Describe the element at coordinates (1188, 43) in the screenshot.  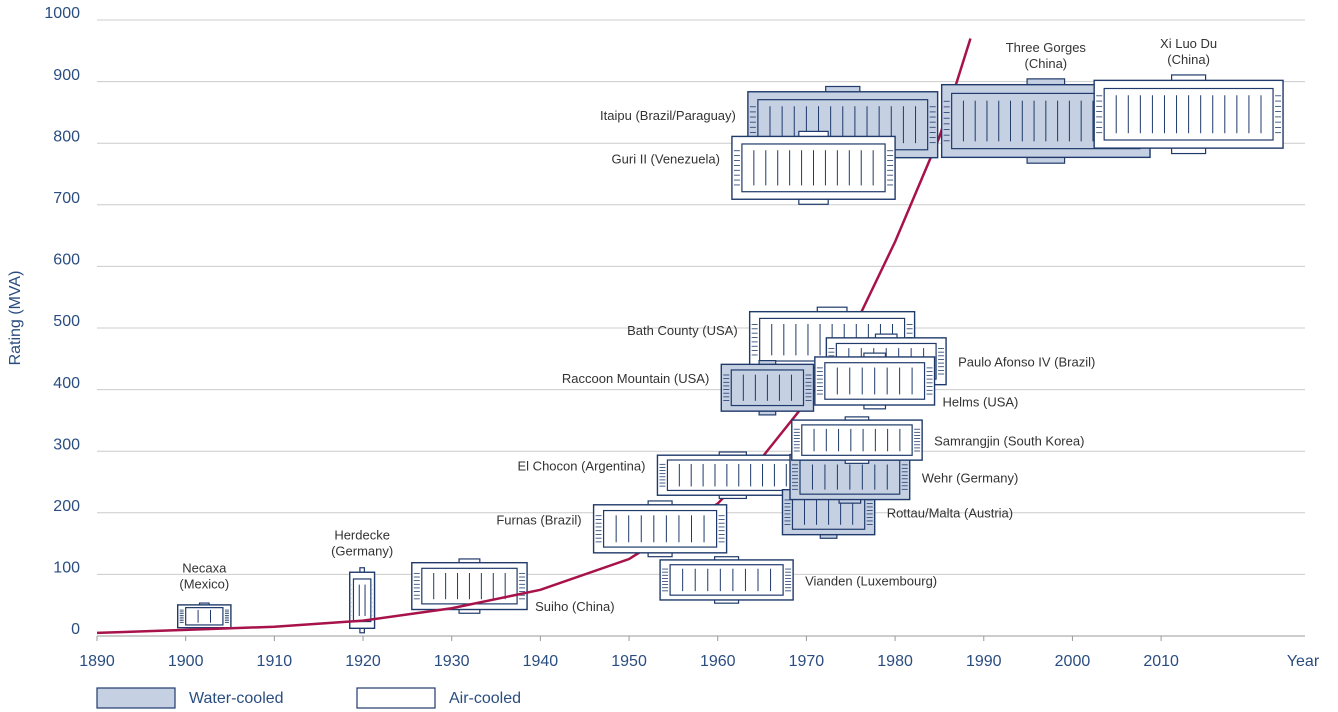
I see `plant-label: Xi Luo Du` at that location.